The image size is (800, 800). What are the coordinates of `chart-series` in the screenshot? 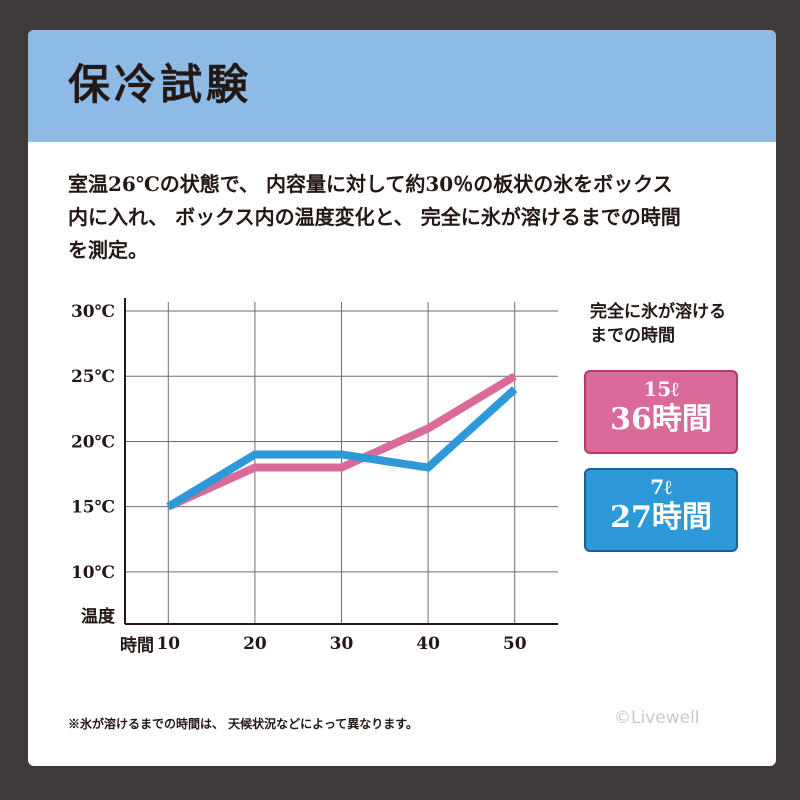 It's located at (342, 441).